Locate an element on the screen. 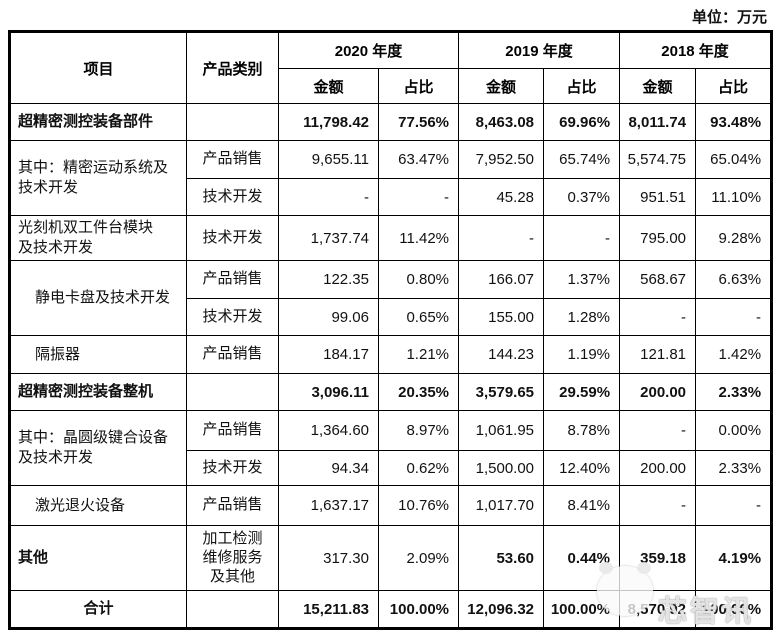  value-cell: 11.10% is located at coordinates (734, 197).